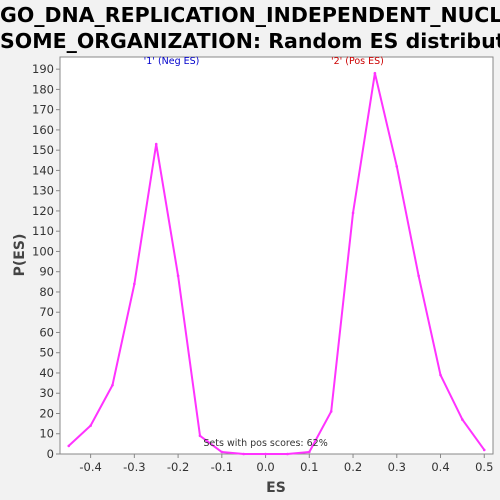 The height and width of the screenshot is (500, 500). What do you see at coordinates (46, 272) in the screenshot?
I see `y-tick-label: 90` at bounding box center [46, 272].